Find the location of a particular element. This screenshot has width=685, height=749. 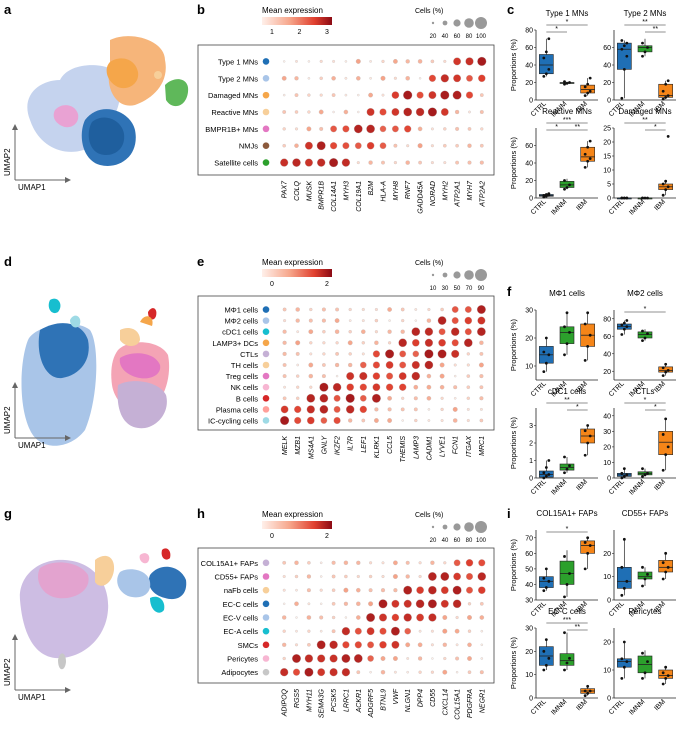

gene-label: MYH2 is located at coordinates (445, 191).